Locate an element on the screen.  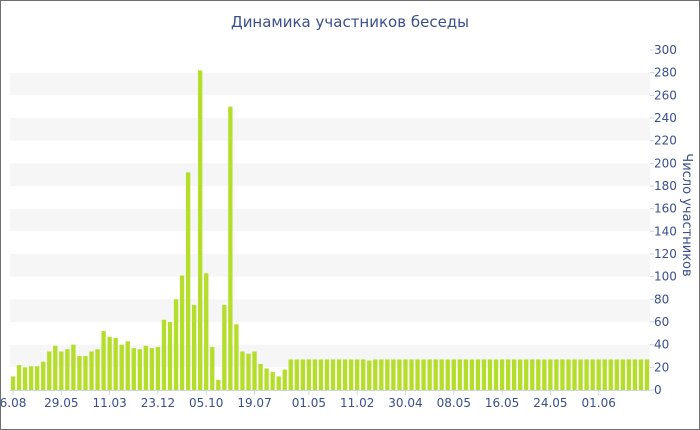
x-tick-label: 11.02 is located at coordinates (357, 403).